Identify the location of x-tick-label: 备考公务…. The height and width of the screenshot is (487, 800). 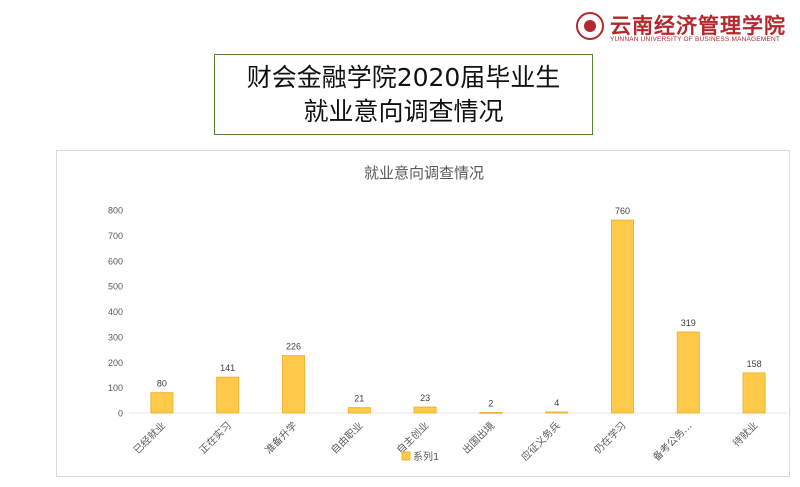
(672, 441).